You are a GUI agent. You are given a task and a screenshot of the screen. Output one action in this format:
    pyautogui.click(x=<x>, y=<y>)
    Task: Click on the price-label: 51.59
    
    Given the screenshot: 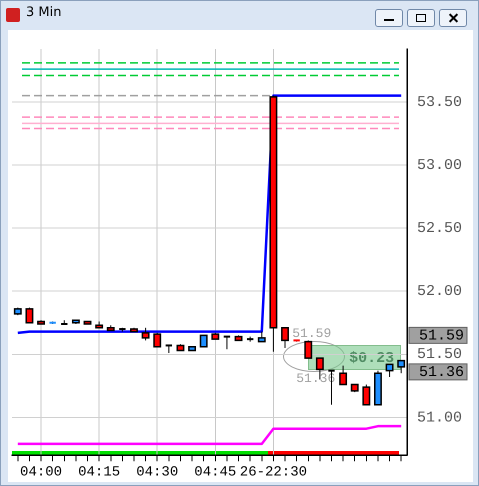 What is the action you would take?
    pyautogui.click(x=312, y=333)
    